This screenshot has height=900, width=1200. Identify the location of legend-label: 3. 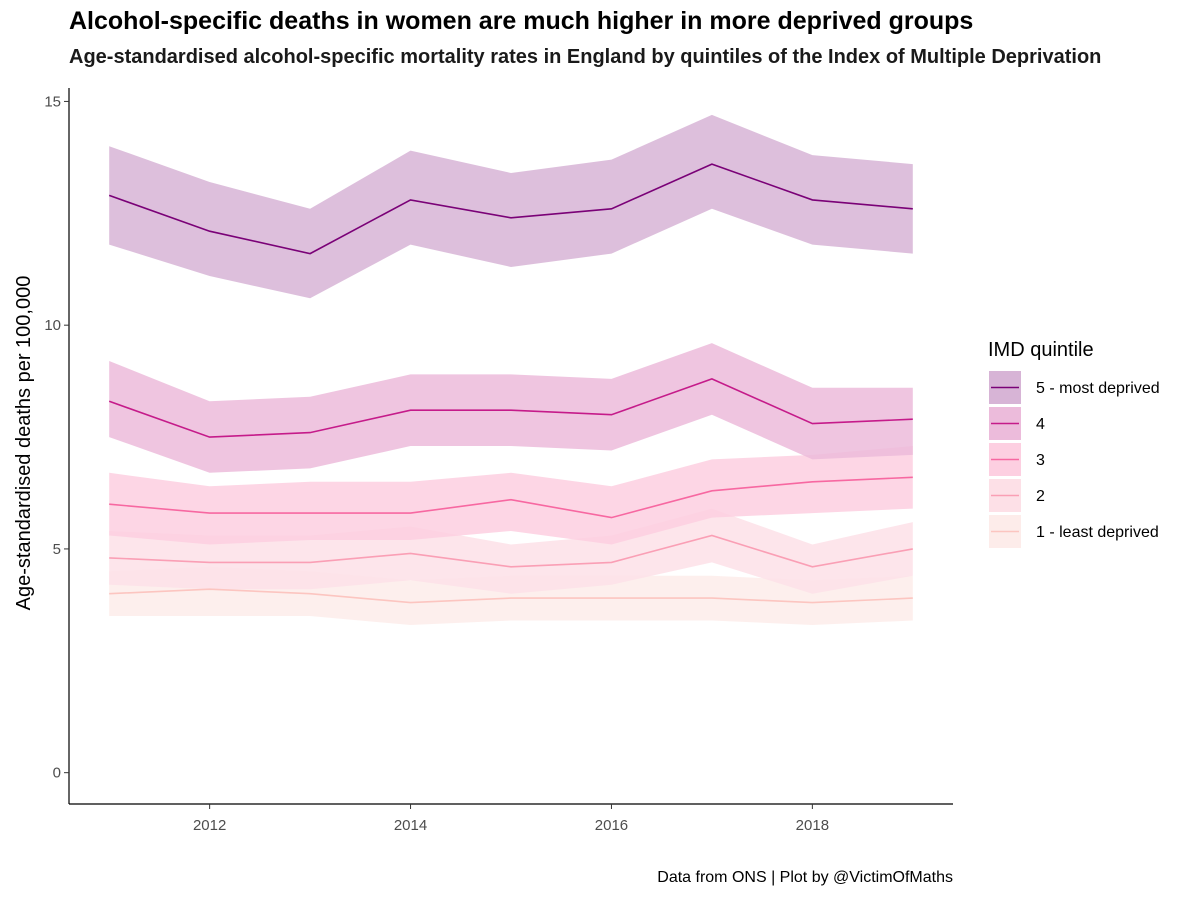
(1040, 460).